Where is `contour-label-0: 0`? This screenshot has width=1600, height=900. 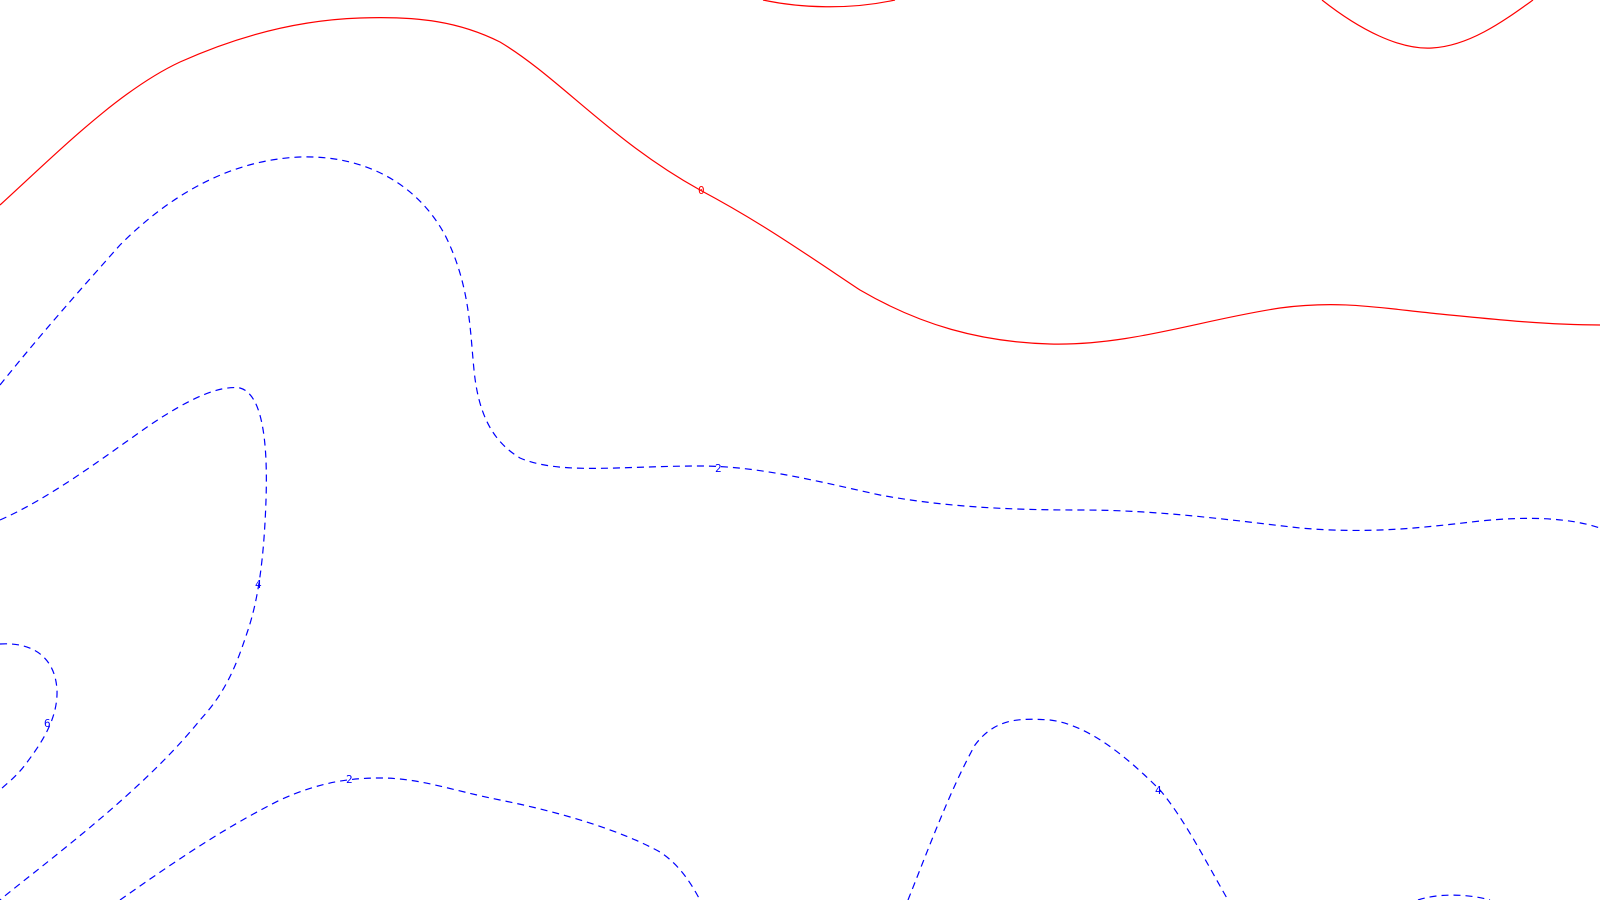 contour-label-0: 0 is located at coordinates (701, 190).